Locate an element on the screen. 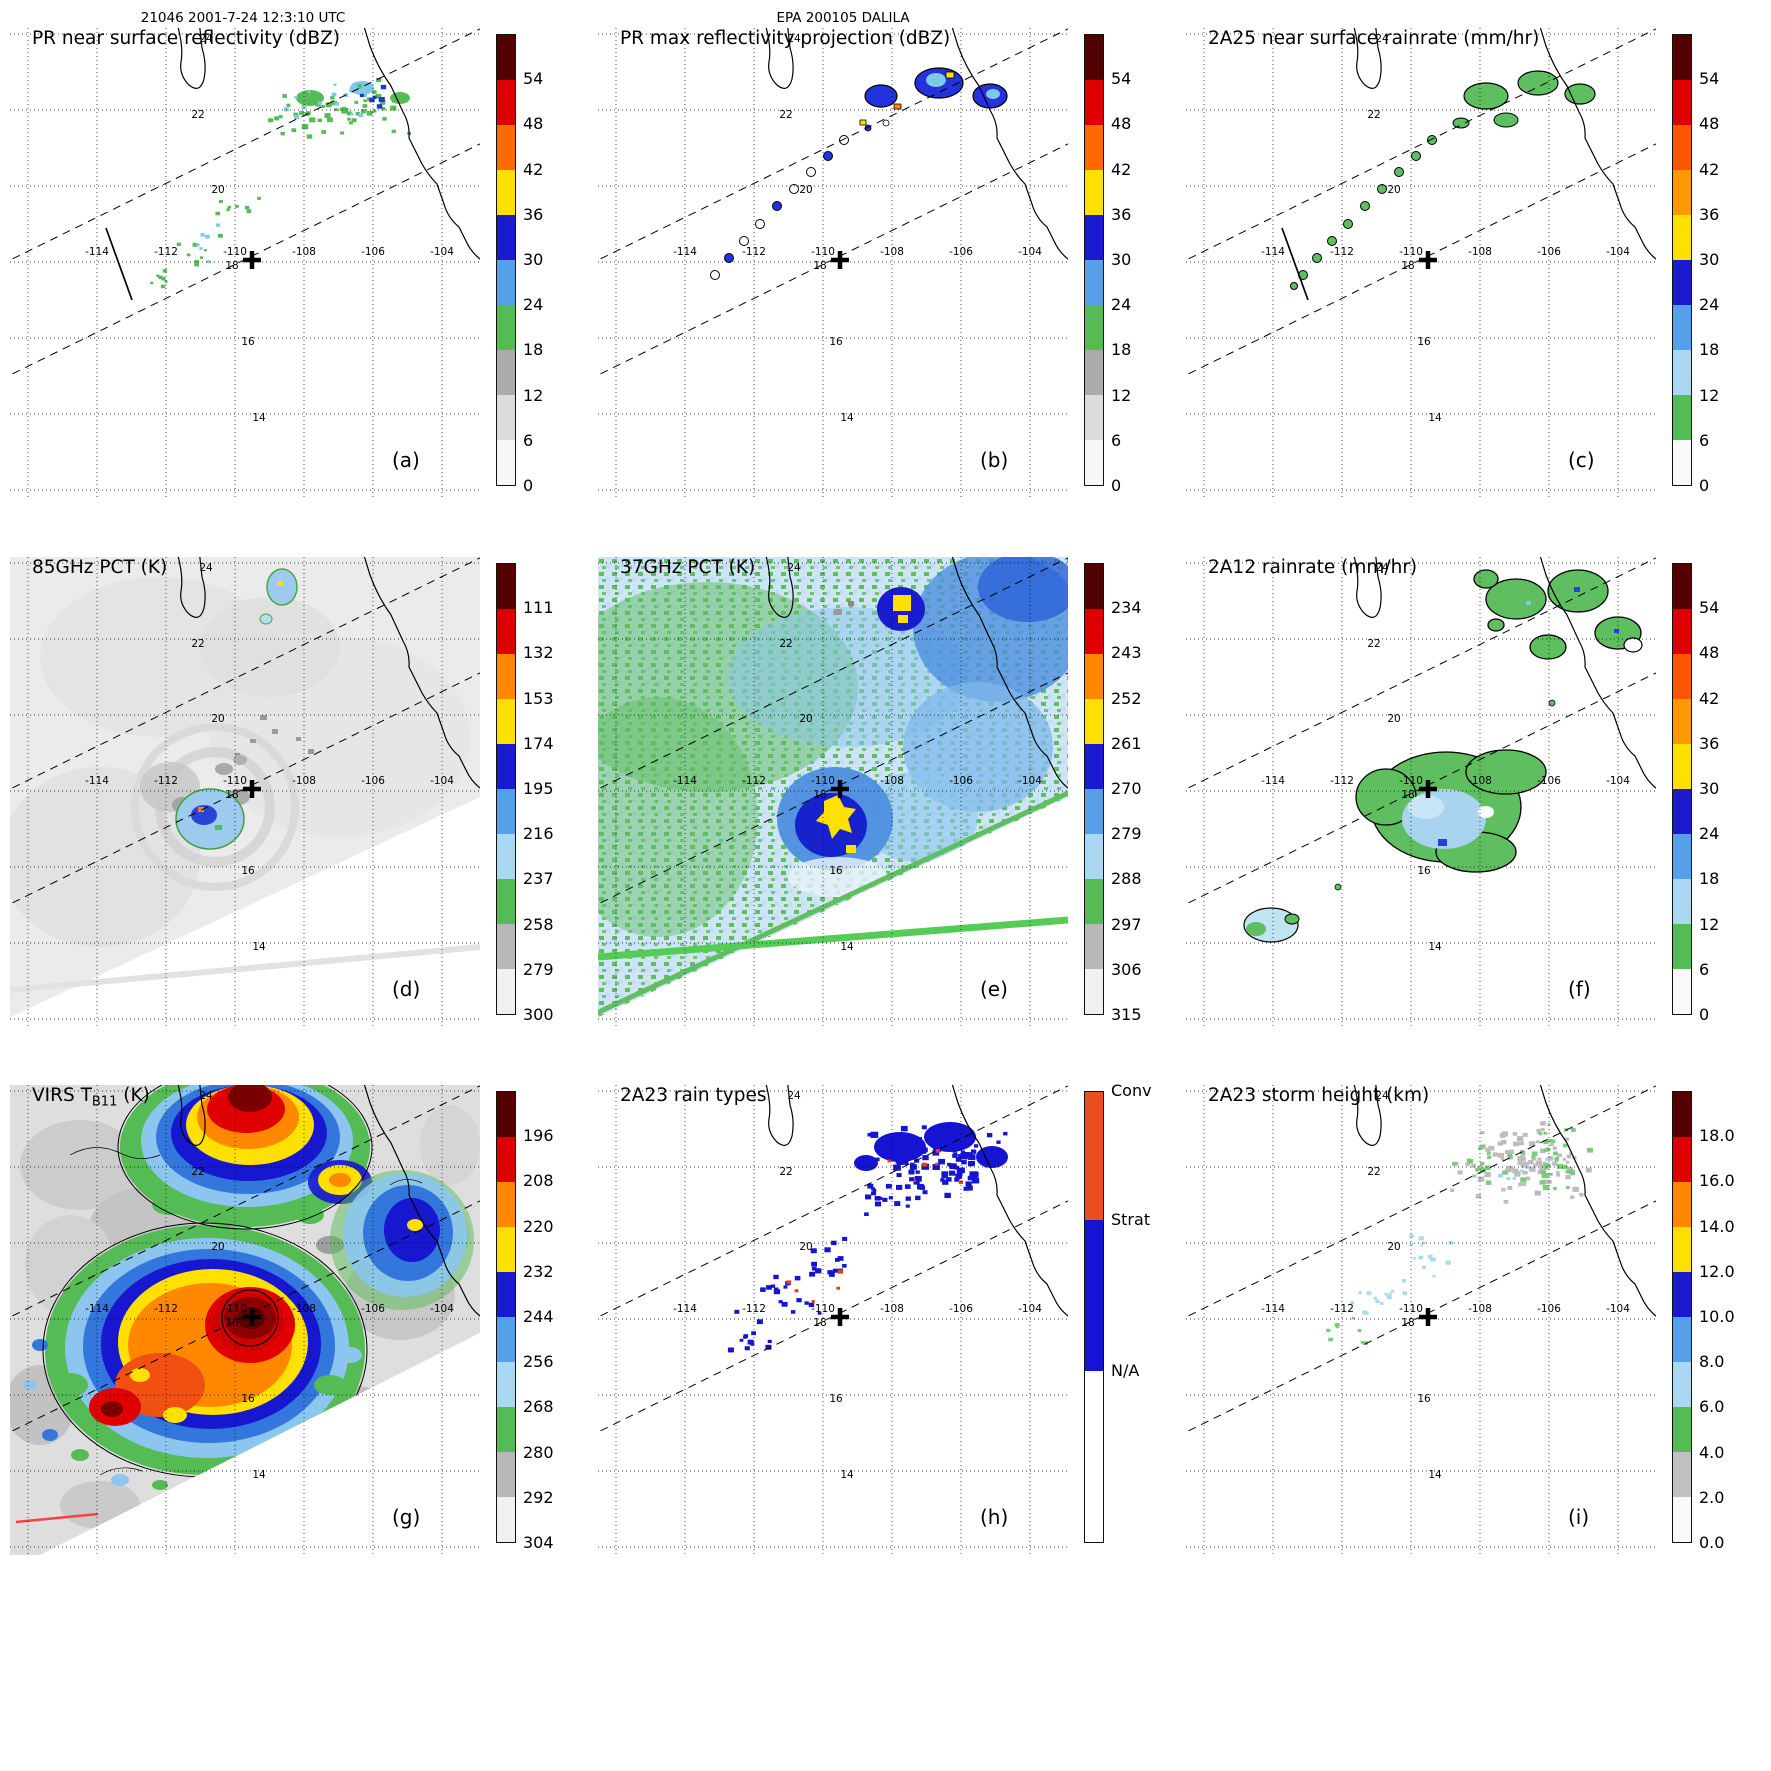 The image size is (1771, 1771). colorbar-tick-label: 252 is located at coordinates (1126, 698).